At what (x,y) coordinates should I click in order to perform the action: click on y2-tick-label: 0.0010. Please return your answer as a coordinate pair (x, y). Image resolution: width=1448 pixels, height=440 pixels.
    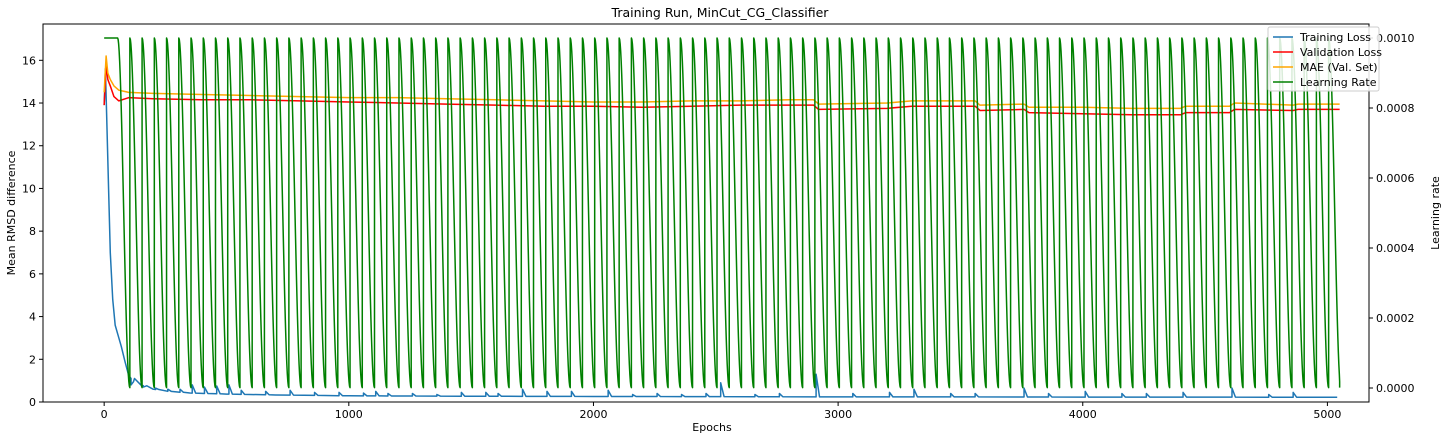
    Looking at the image, I should click on (1395, 38).